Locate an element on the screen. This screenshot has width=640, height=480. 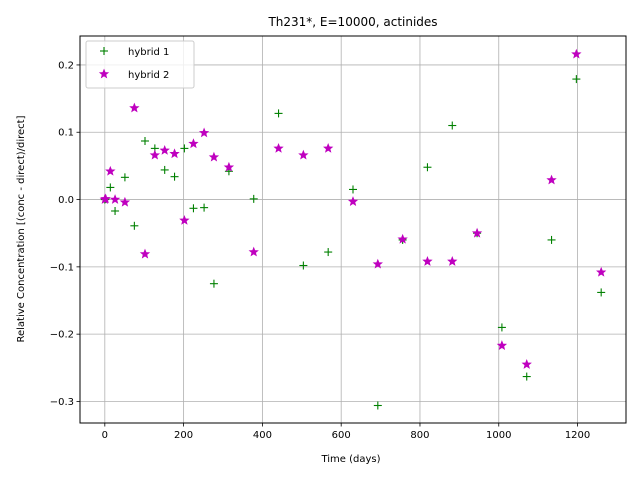
legend-box is located at coordinates (140, 64).